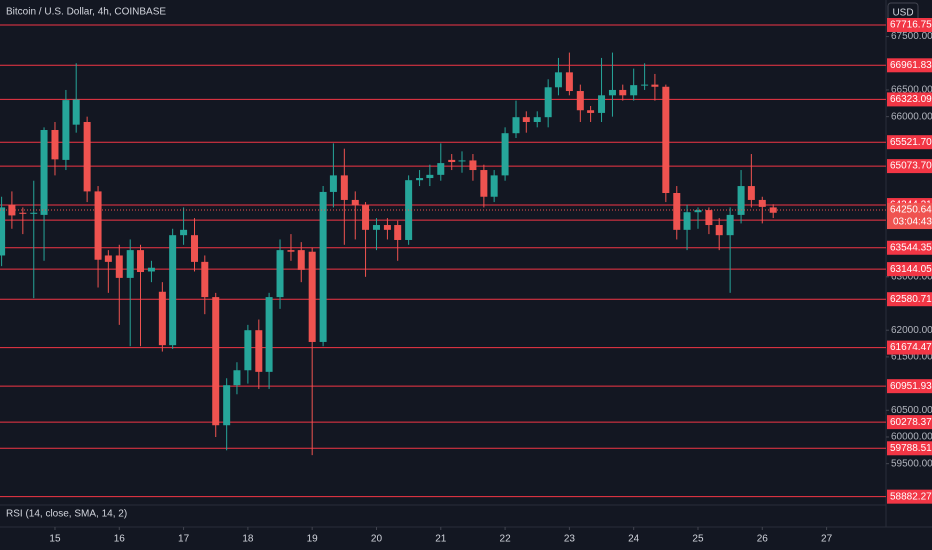 This screenshot has width=932, height=550. I want to click on y-tick-label: 59500.00, so click(911, 463).